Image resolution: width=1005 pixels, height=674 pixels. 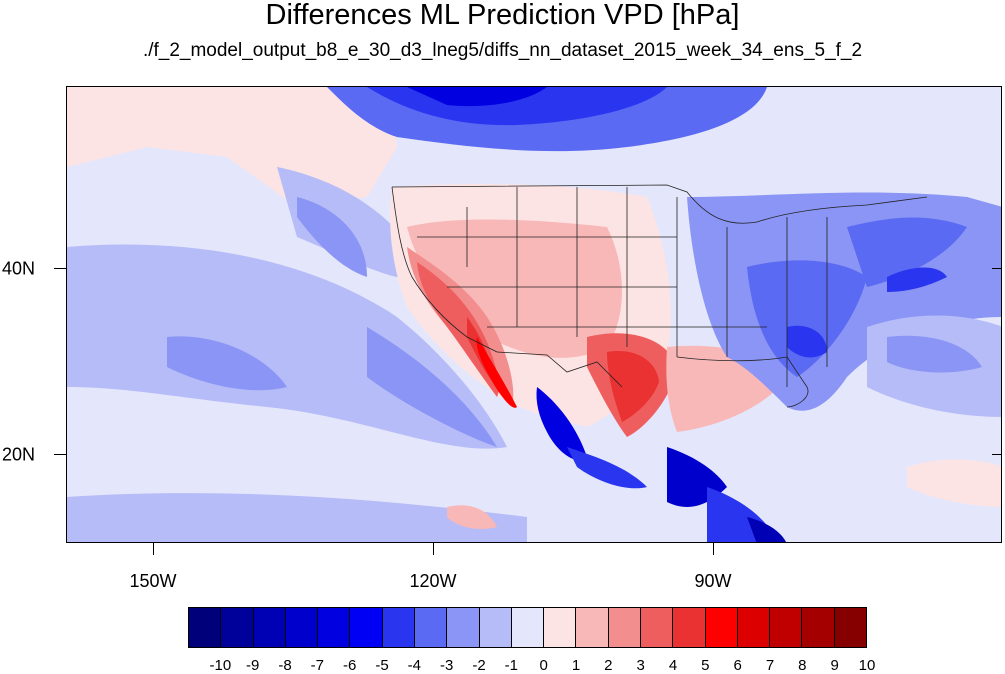 I want to click on colorbar-label: -4, so click(x=414, y=665).